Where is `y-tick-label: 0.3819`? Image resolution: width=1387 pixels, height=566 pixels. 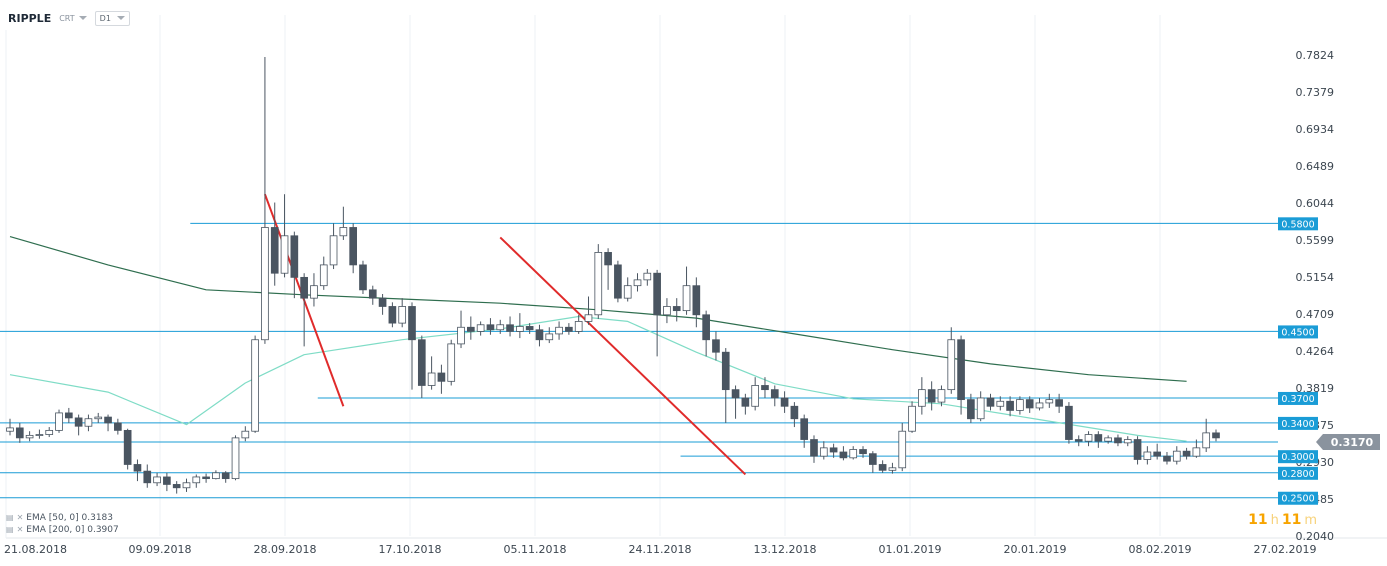 y-tick-label: 0.3819 is located at coordinates (1315, 388).